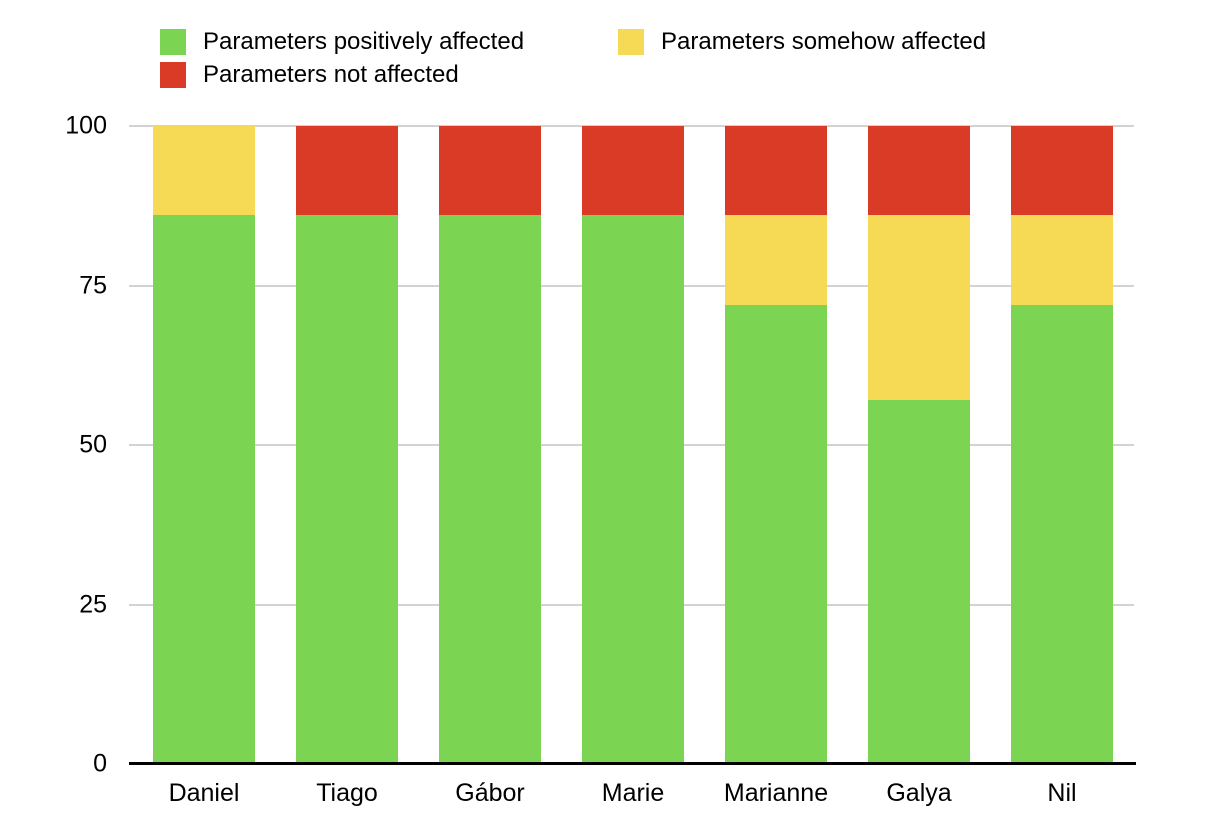  Describe the element at coordinates (364, 41) in the screenshot. I see `legend-label: Parameters positively affected` at that location.